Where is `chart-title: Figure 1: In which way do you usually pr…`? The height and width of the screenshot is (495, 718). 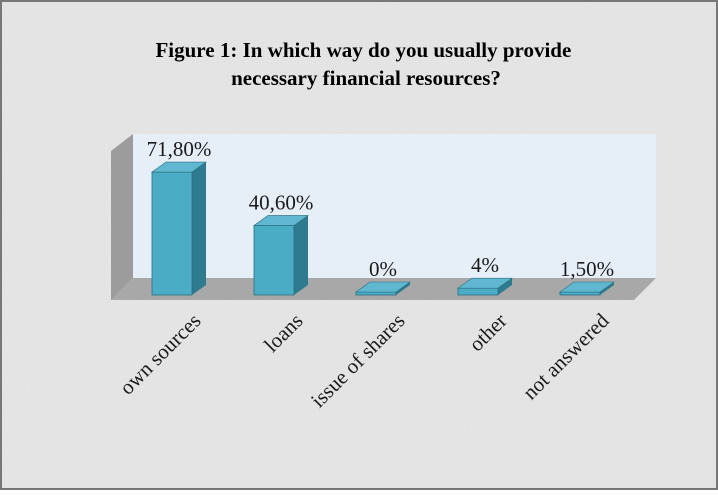
chart-title: Figure 1: In which way do you usually pr… is located at coordinates (365, 64).